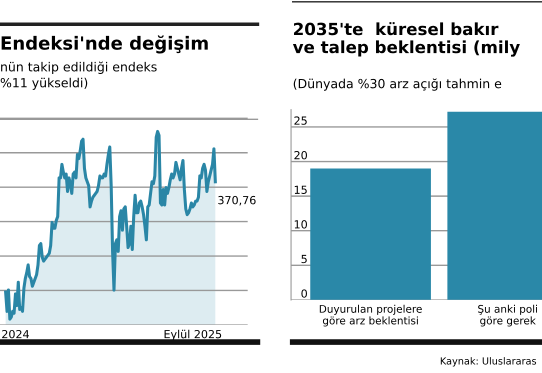 The height and width of the screenshot is (373, 542). Describe the element at coordinates (300, 190) in the screenshot. I see `y-tick-label: 15` at that location.